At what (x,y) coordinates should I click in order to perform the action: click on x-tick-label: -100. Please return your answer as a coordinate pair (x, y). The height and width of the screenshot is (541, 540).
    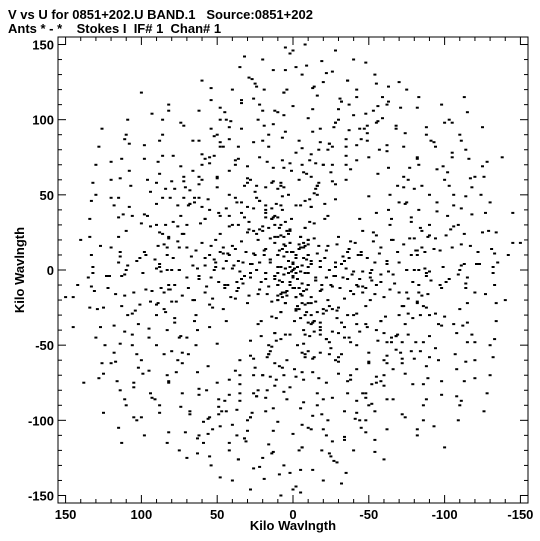
    Looking at the image, I should click on (445, 514).